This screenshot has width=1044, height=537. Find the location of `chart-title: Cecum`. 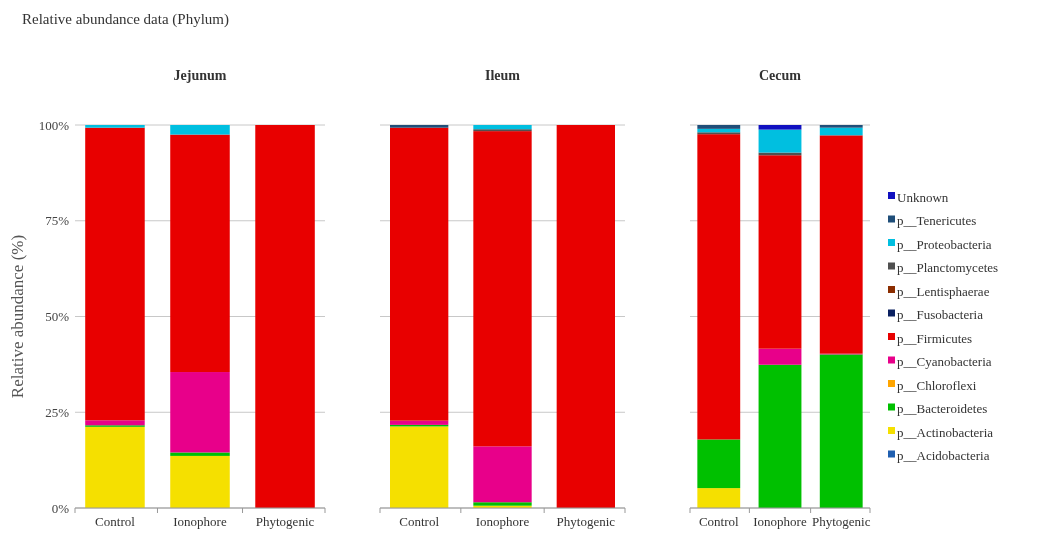

chart-title: Cecum is located at coordinates (780, 75).